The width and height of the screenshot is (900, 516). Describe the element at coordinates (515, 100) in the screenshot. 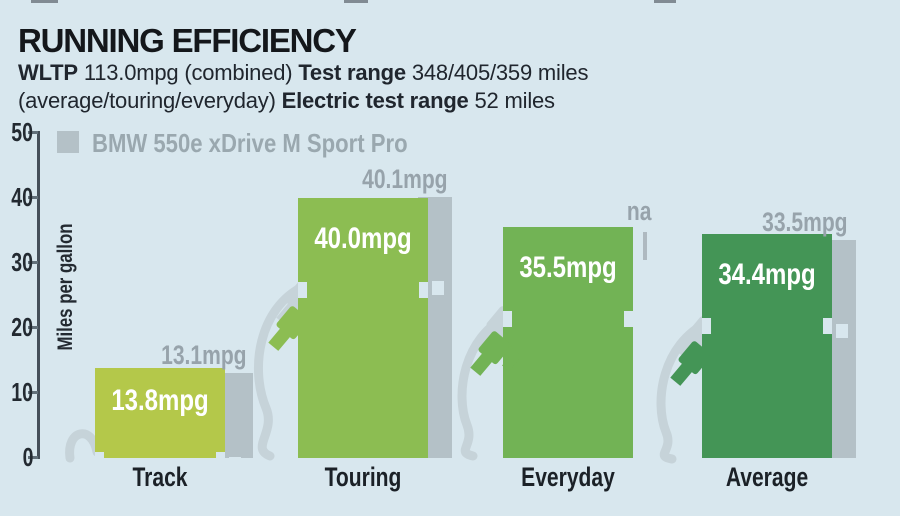

I see `electric-range-value: 52 miles` at that location.